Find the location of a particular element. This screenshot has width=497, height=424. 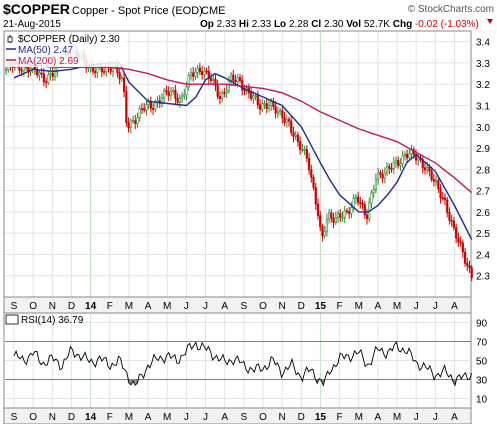

price-y-tick: 3.0 is located at coordinates (483, 128).